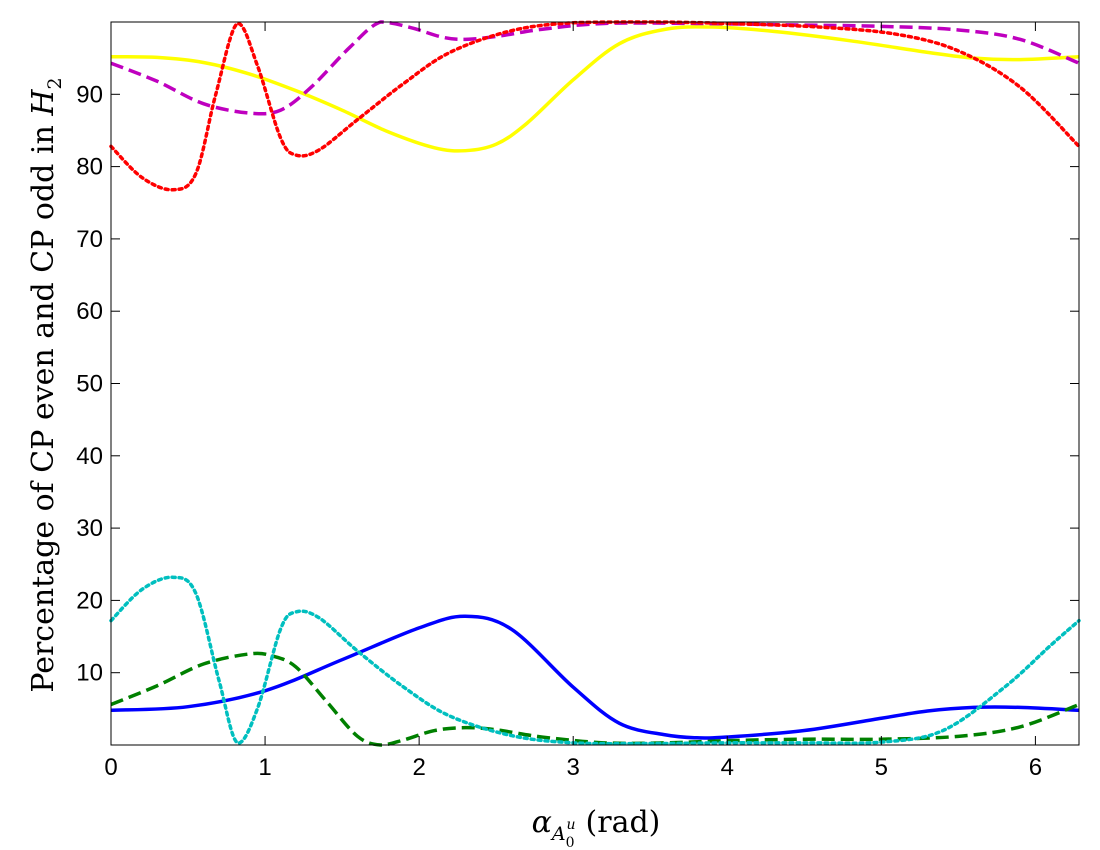 This screenshot has height=850, width=1100. Describe the element at coordinates (89, 94) in the screenshot. I see `y-tick-label: 90` at that location.